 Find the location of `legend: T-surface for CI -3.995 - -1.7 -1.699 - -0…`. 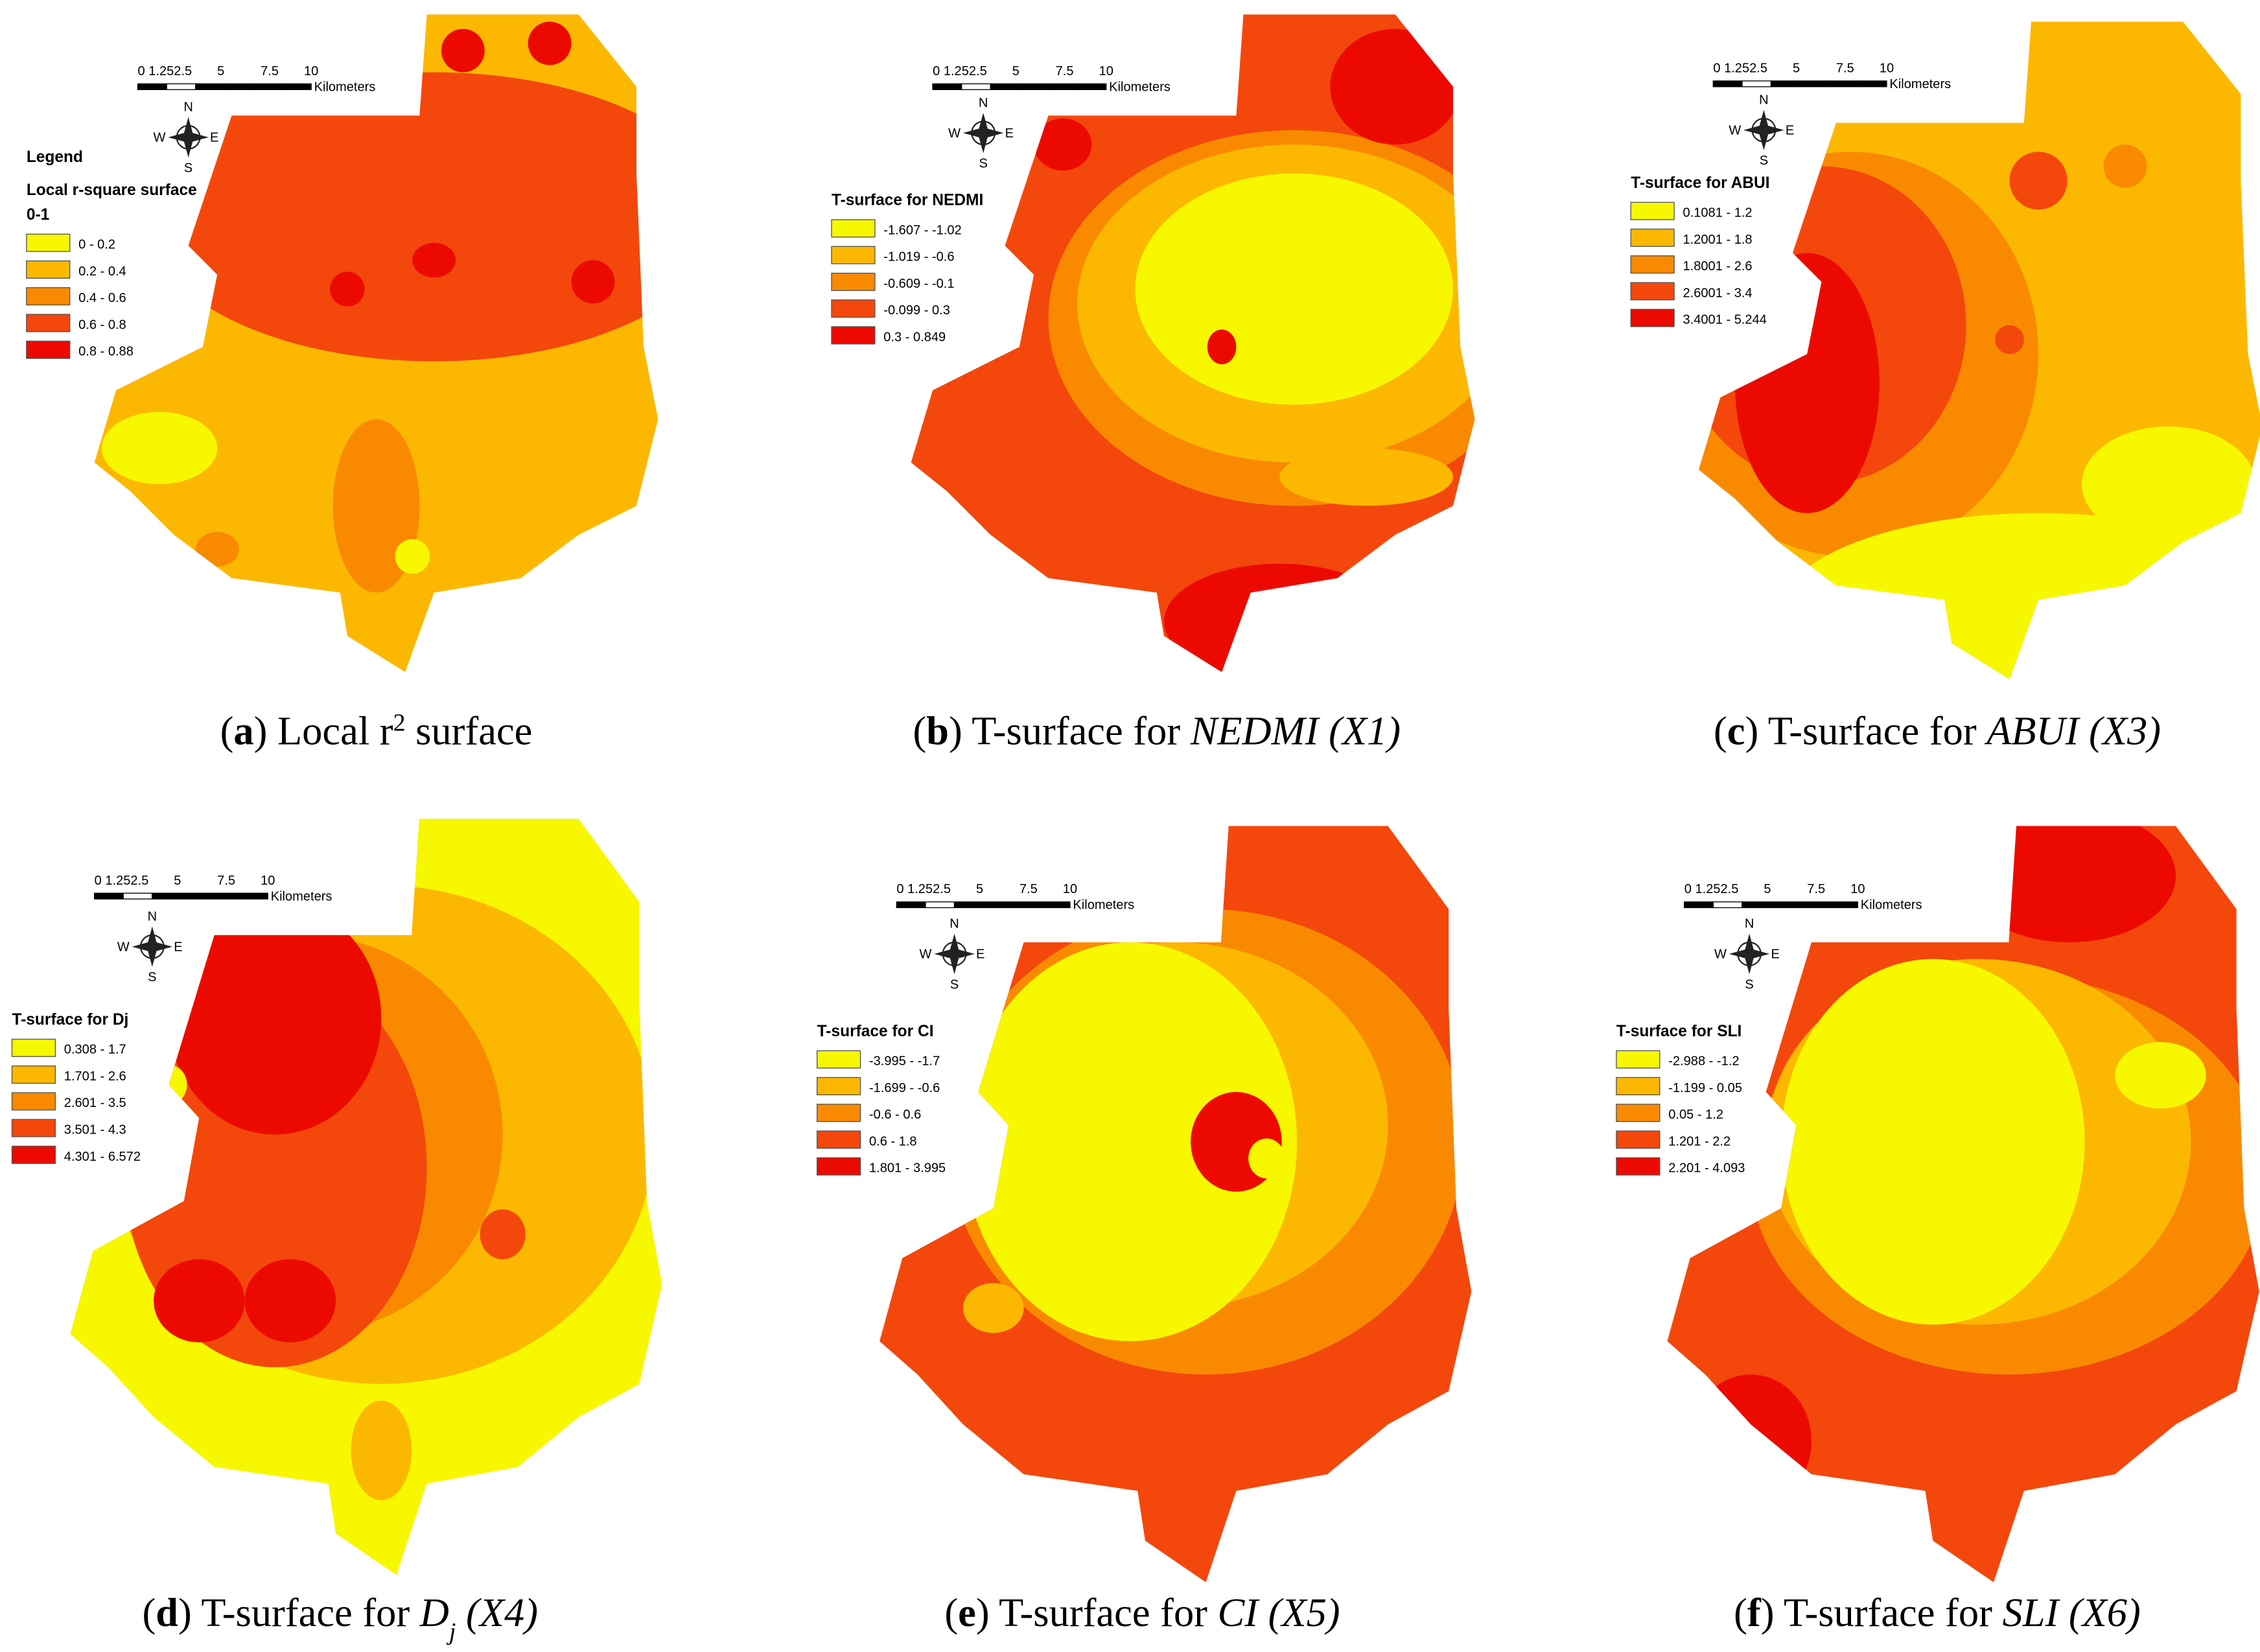

legend: T-surface for CI -3.995 - -1.7 -1.699 - -0… is located at coordinates (881, 1099).